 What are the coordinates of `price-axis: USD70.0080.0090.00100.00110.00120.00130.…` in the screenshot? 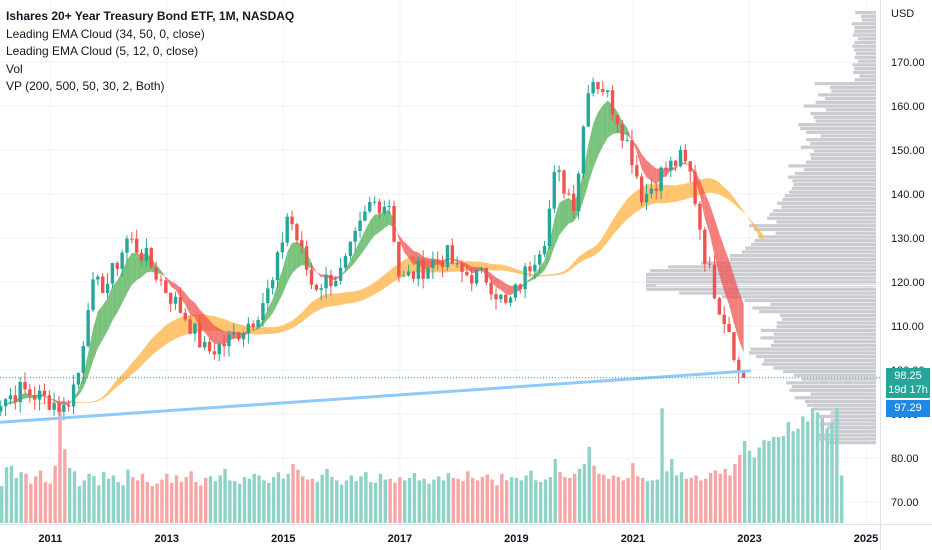 It's located at (908, 258).